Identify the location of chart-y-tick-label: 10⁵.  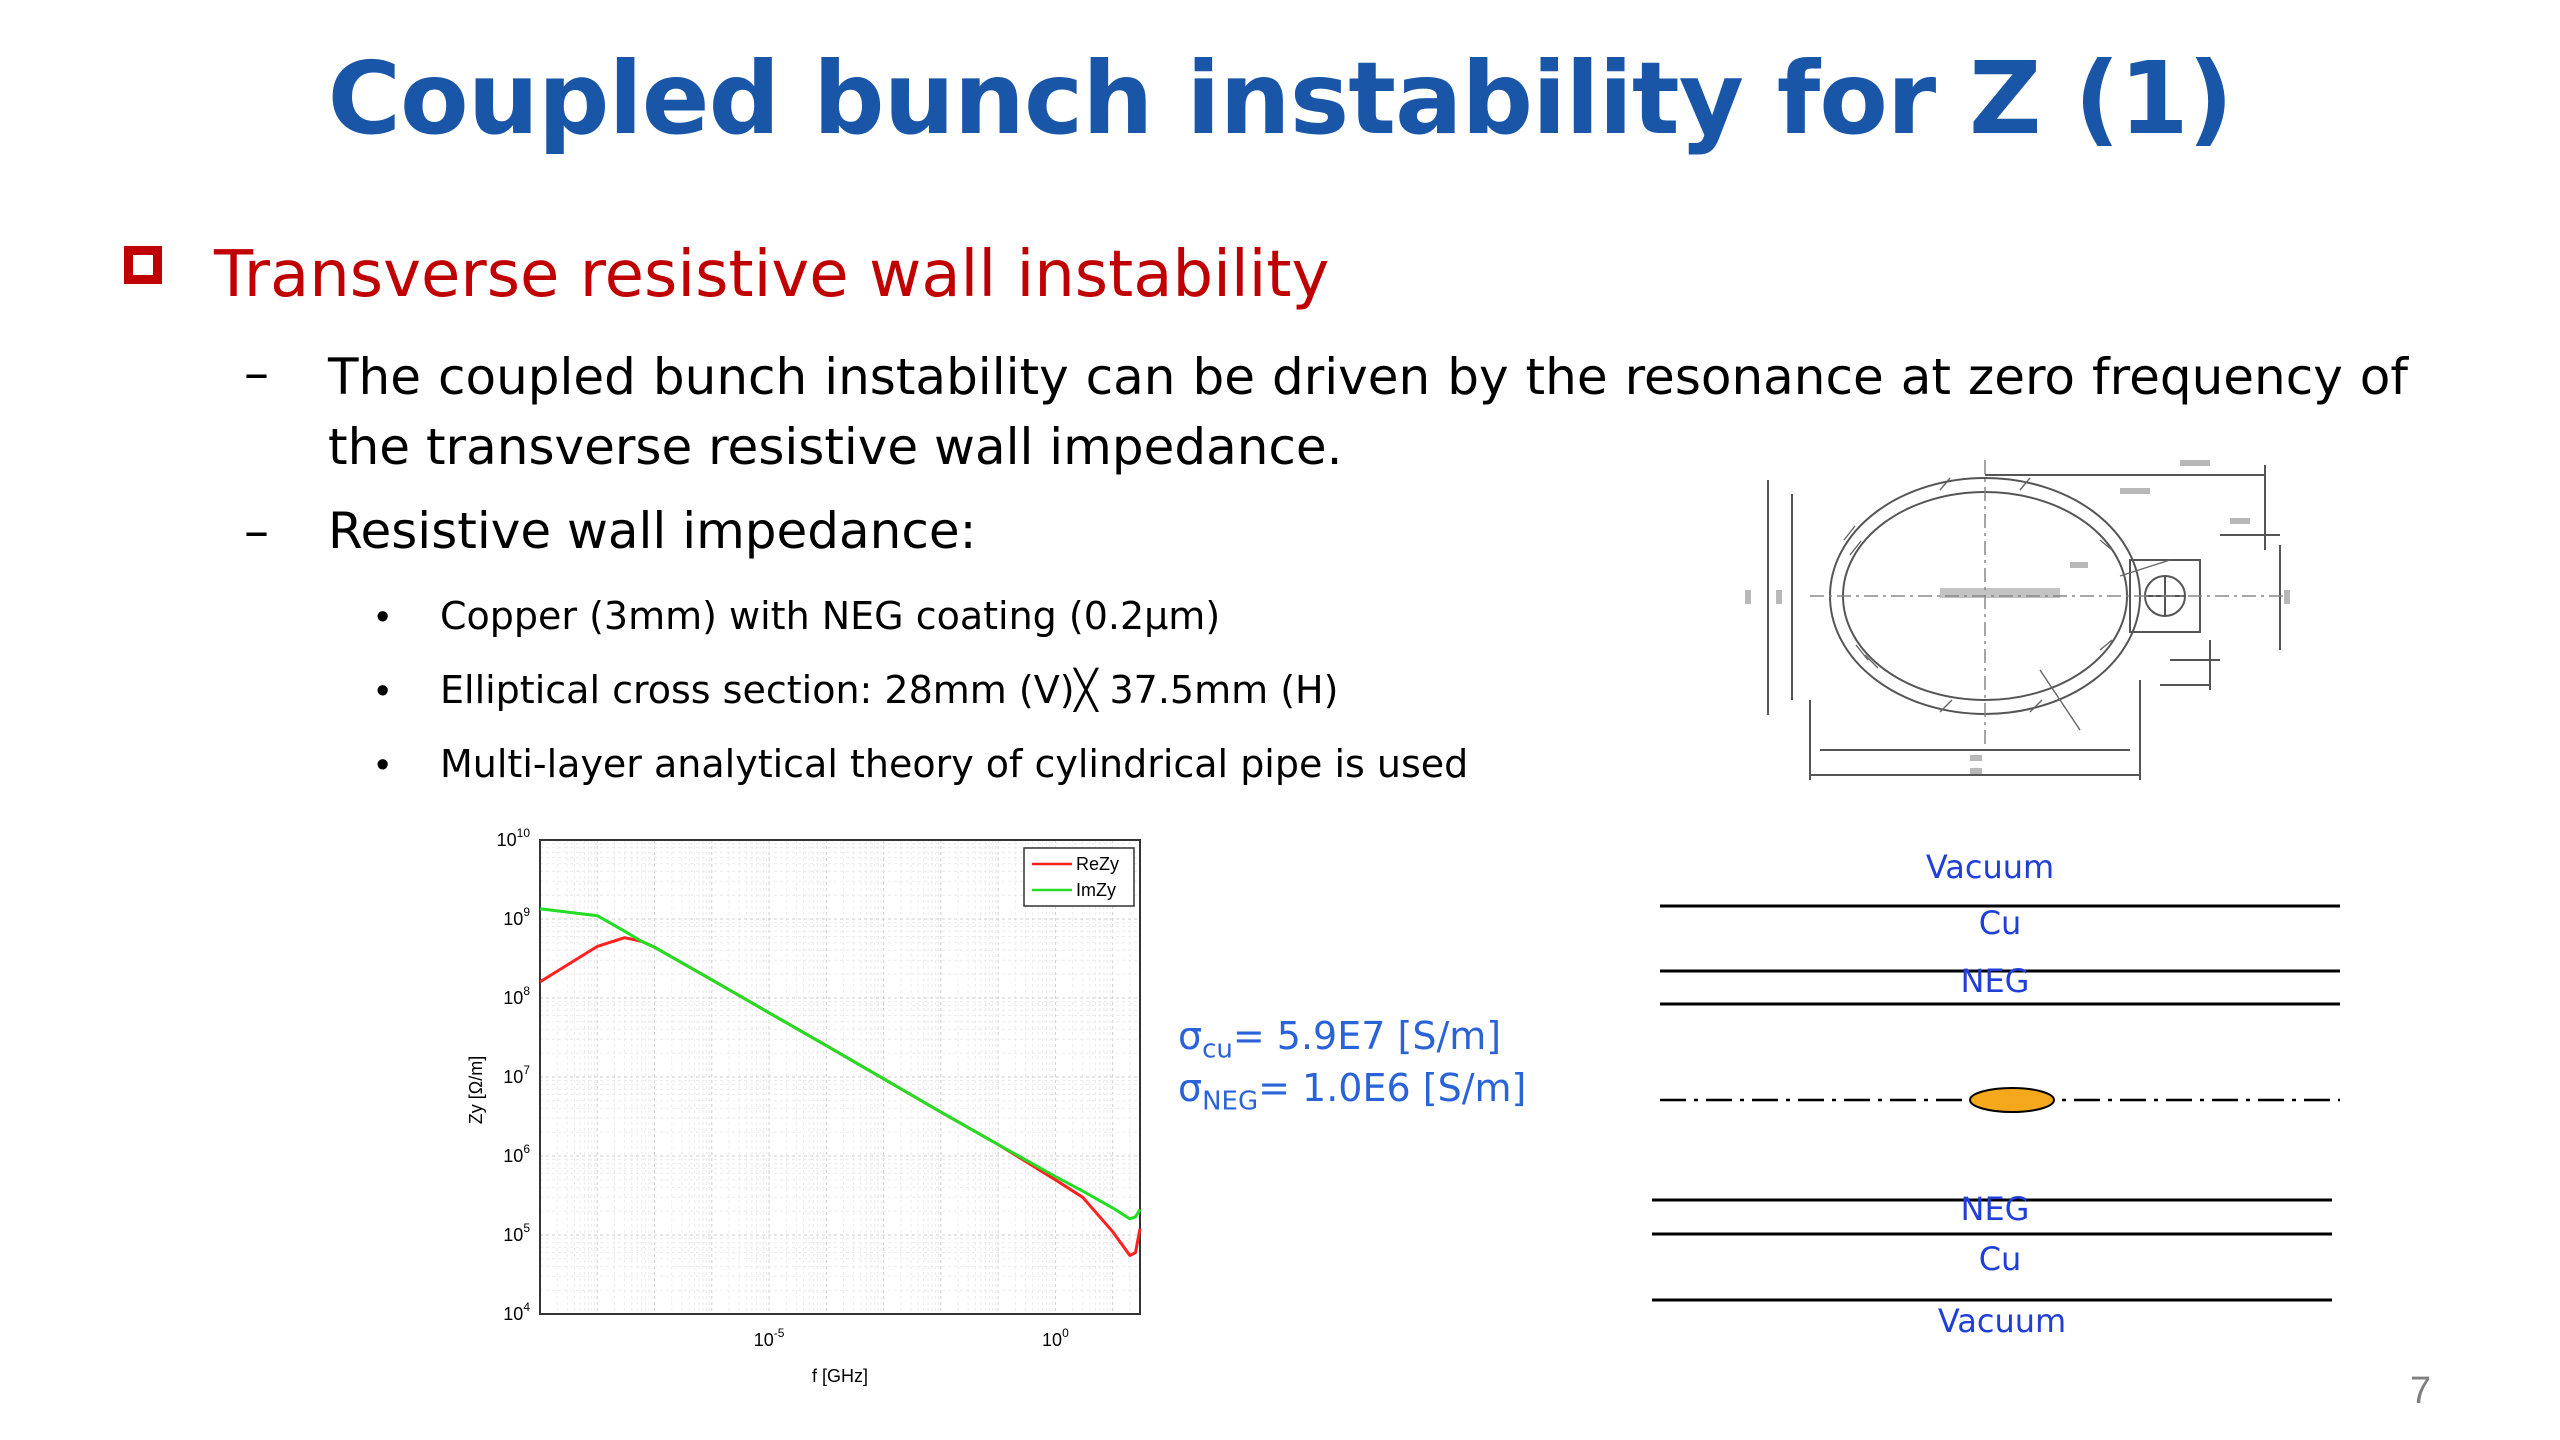
(516, 1233).